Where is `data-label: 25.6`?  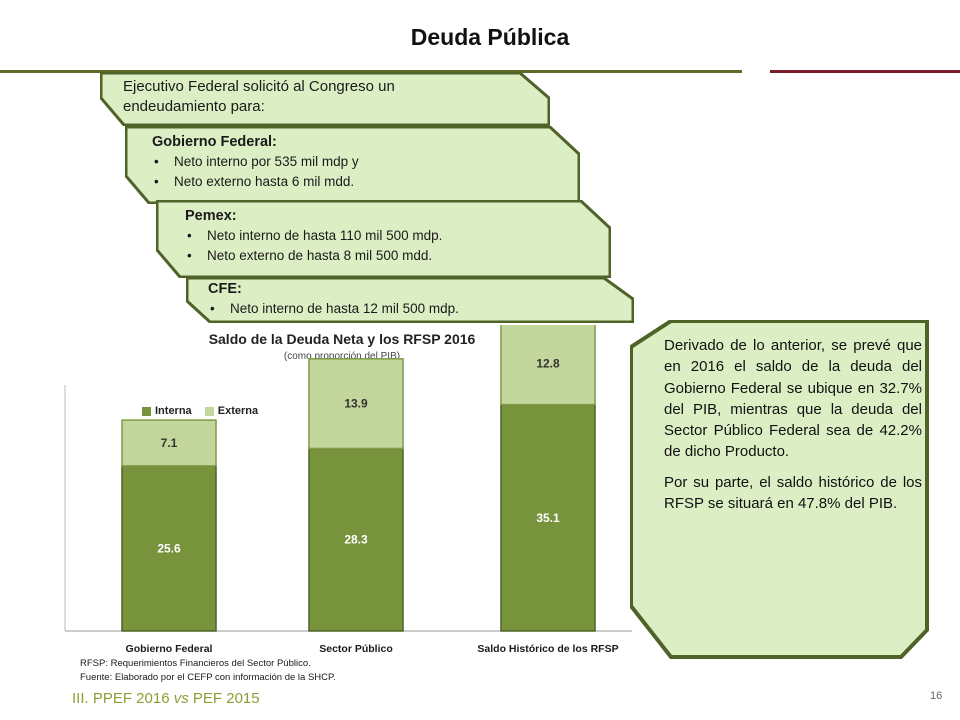 data-label: 25.6 is located at coordinates (169, 548).